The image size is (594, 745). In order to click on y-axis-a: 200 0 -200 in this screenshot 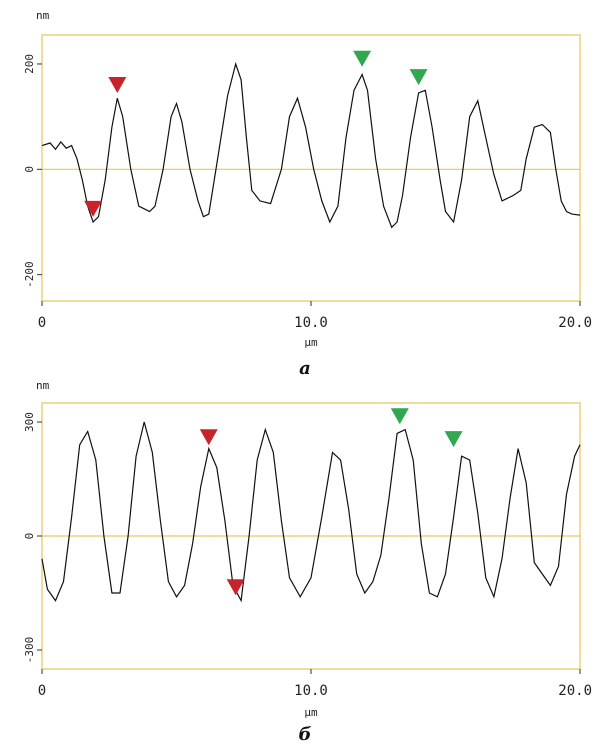, I will do `click(32, 171)`.